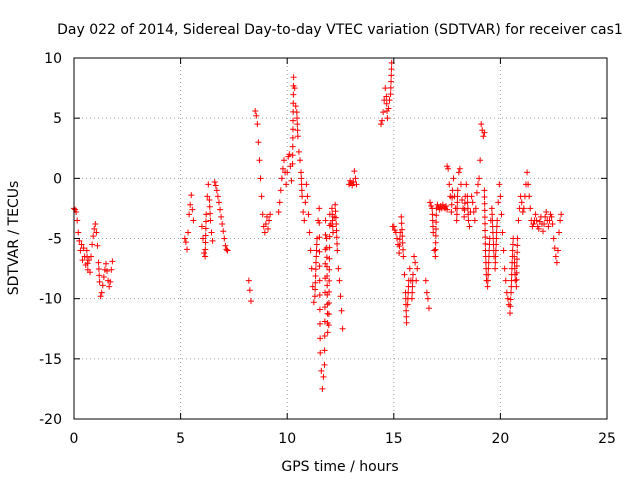 The image size is (640, 480). Describe the element at coordinates (180, 439) in the screenshot. I see `x-tick-label: 5` at that location.